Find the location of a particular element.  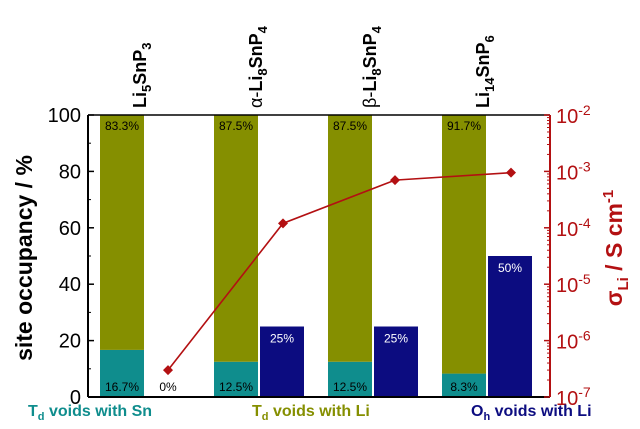

label-td-li: 91.7% is located at coordinates (464, 126).